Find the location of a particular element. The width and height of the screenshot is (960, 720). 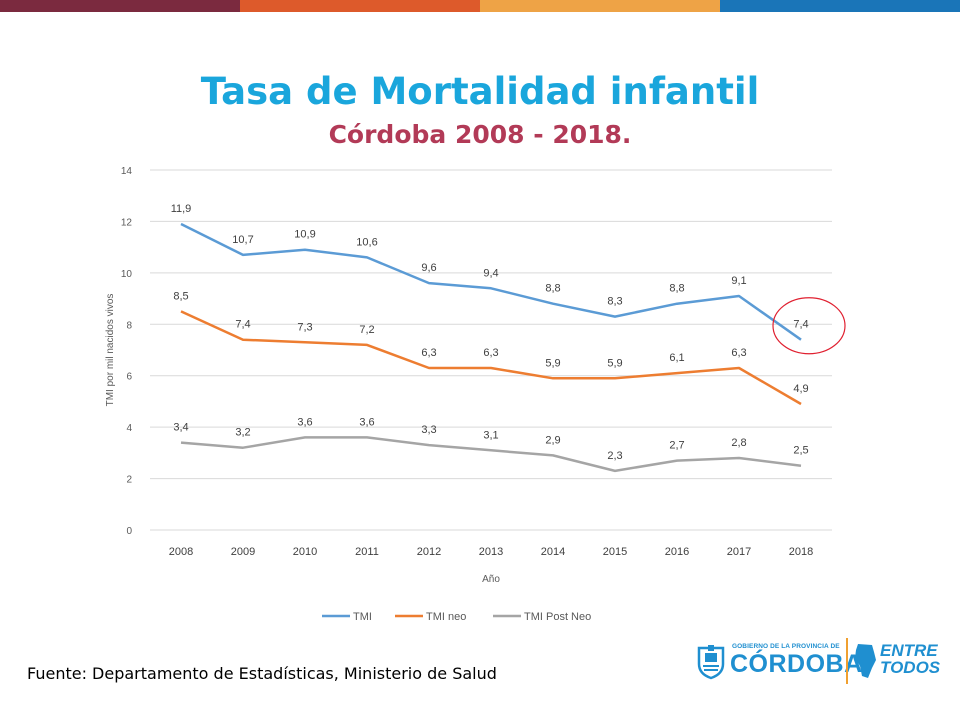

data-label: 8,5 is located at coordinates (180, 296).